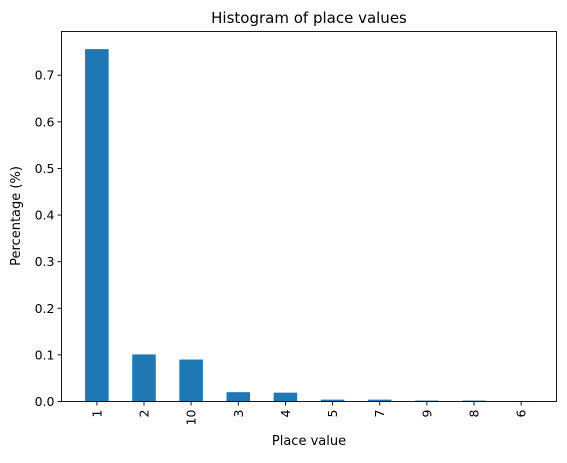 The height and width of the screenshot is (463, 567). Describe the element at coordinates (45, 121) in the screenshot. I see `y-tick-label: 0.6` at that location.